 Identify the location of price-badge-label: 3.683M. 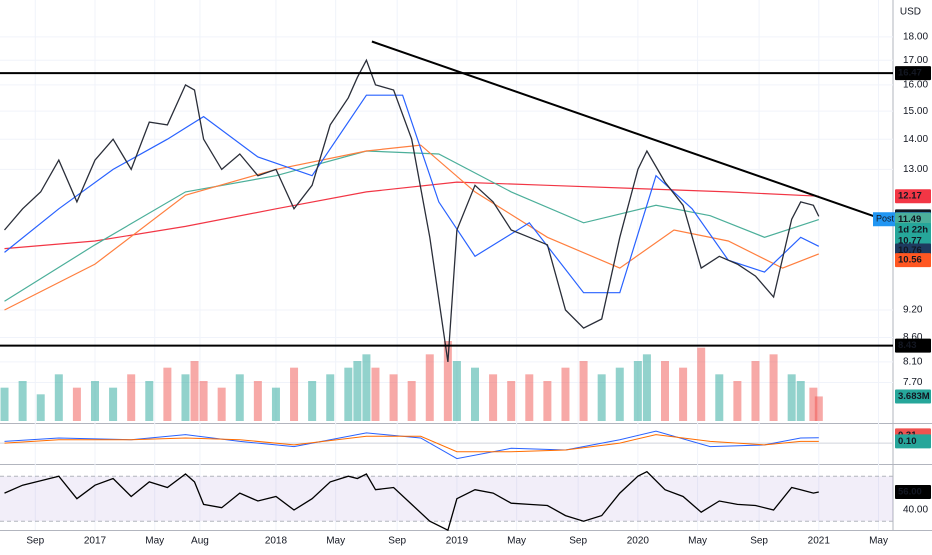
(914, 396).